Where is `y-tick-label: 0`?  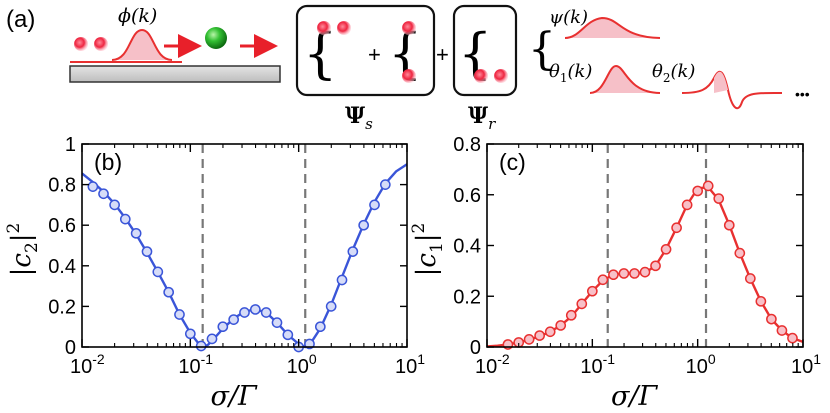 y-tick-label: 0 is located at coordinates (475, 348).